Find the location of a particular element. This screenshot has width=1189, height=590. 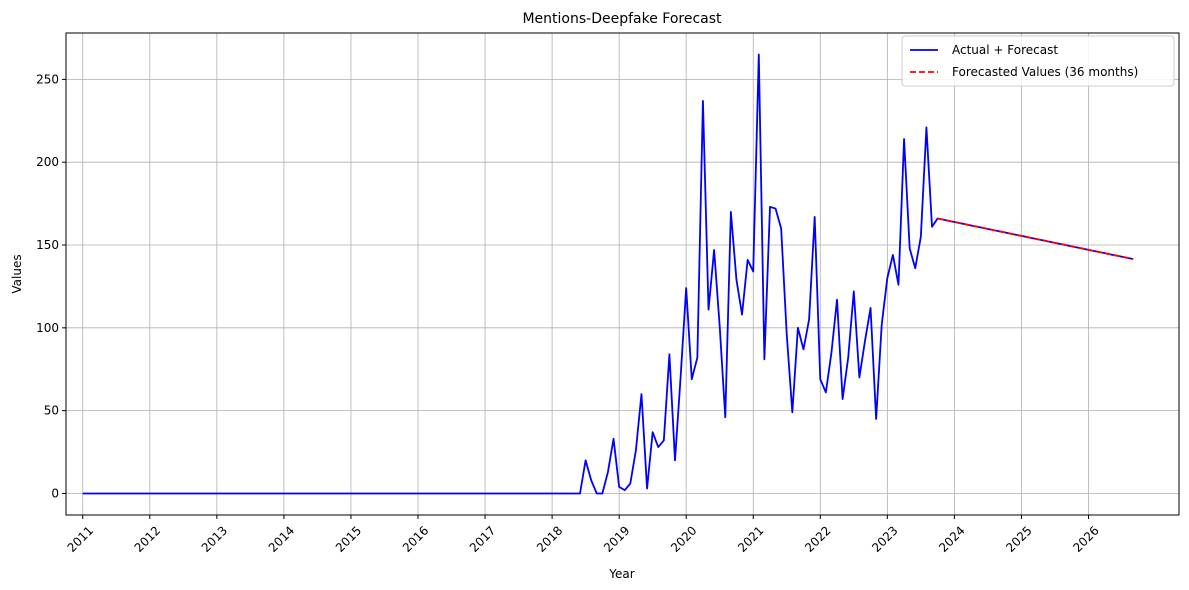

chart-title: Mentions-Deepfake Forecast is located at coordinates (622, 19).